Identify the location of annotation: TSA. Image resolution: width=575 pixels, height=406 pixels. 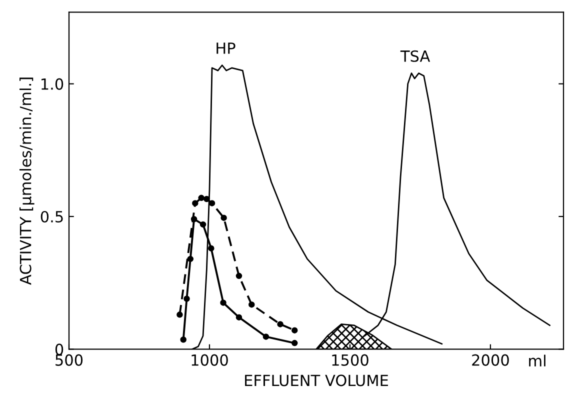
(415, 56).